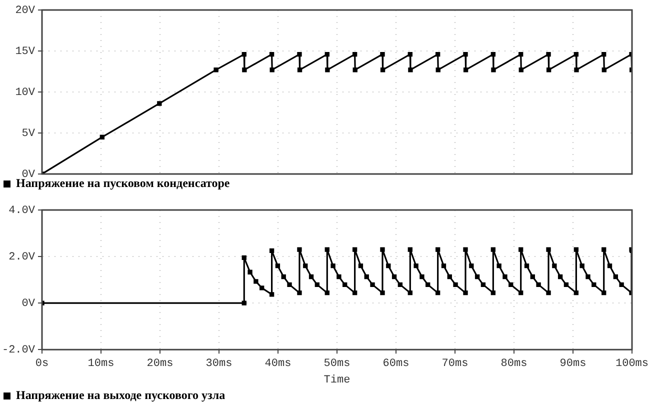 The image size is (654, 412). Describe the element at coordinates (22, 210) in the screenshot. I see `y-tick-label: 4.0V` at that location.